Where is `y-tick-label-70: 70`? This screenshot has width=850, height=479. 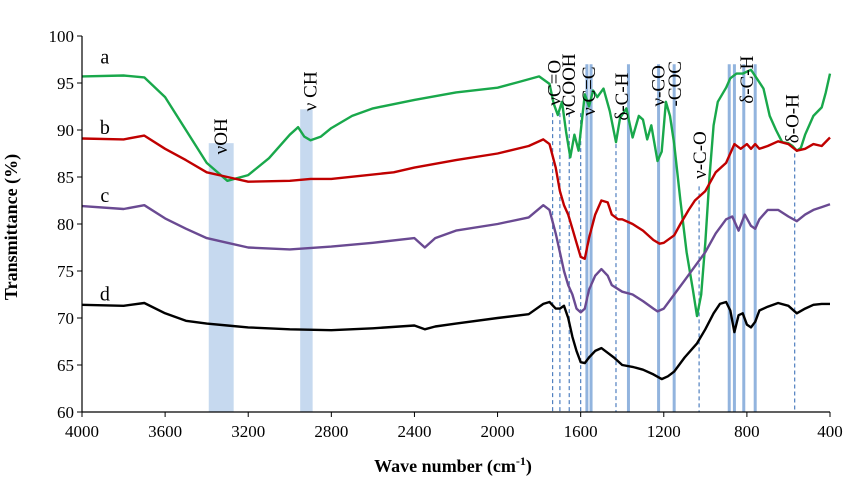 y-tick-label-70: 70 is located at coordinates (65, 318).